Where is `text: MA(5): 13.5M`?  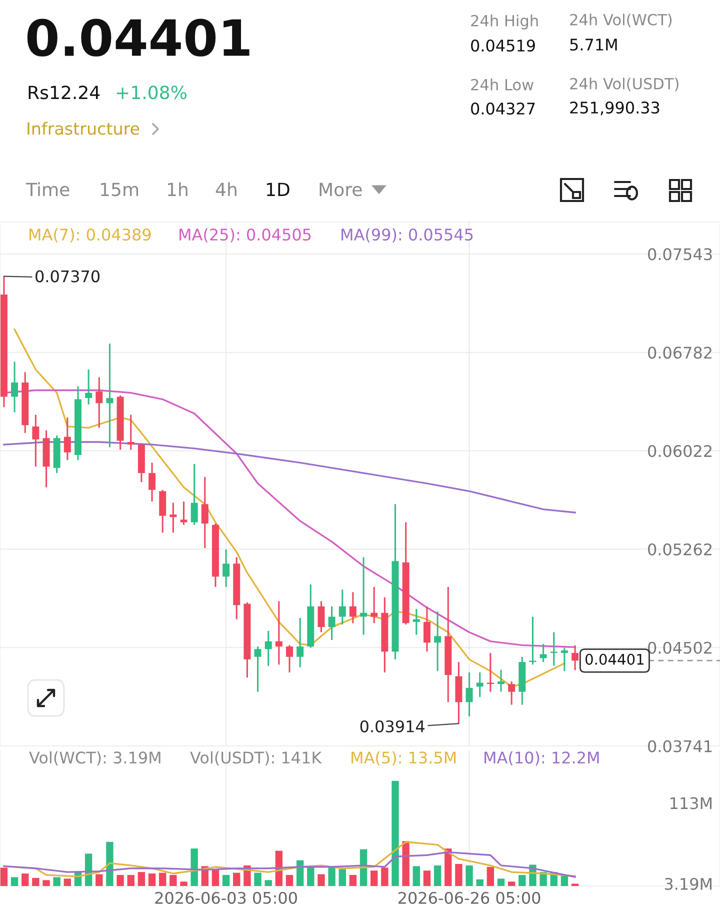
text: MA(5): 13.5M is located at coordinates (404, 758).